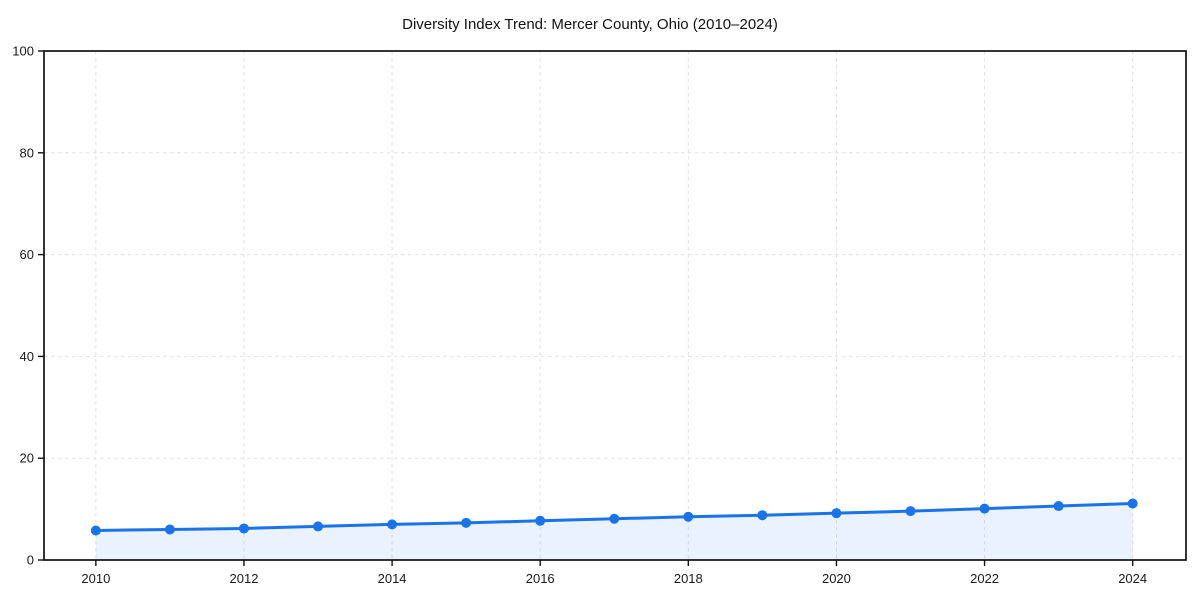 The image size is (1200, 600). I want to click on y-axis-tick-label: 40, so click(27, 356).